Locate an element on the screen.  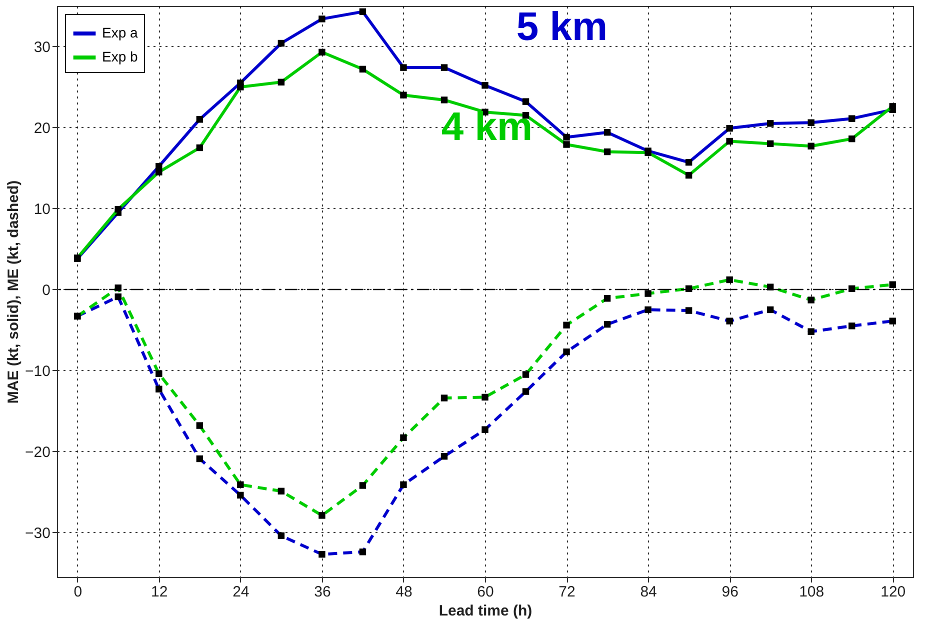
x-tick-label: 24 is located at coordinates (241, 592).